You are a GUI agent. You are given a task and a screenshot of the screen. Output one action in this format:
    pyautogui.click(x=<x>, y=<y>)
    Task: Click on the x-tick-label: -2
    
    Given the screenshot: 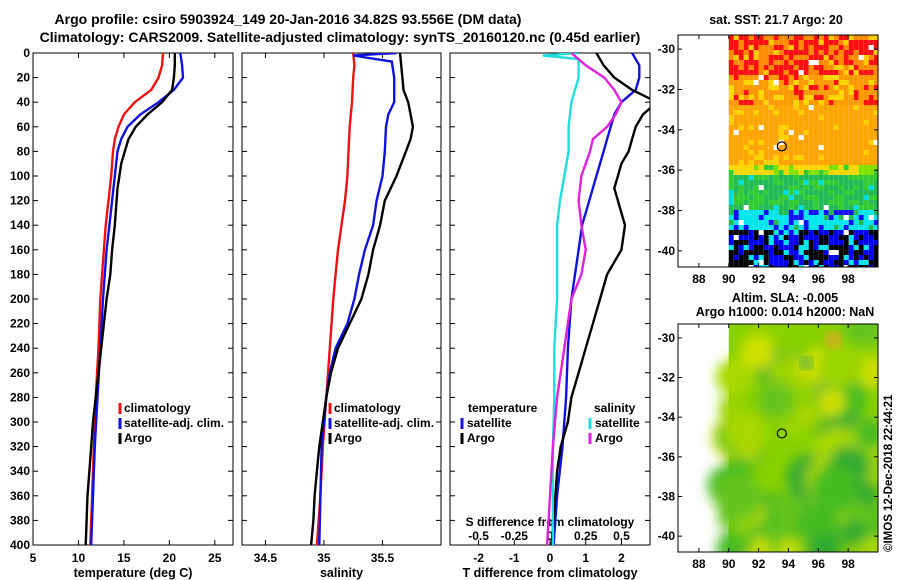 What is the action you would take?
    pyautogui.click(x=478, y=558)
    